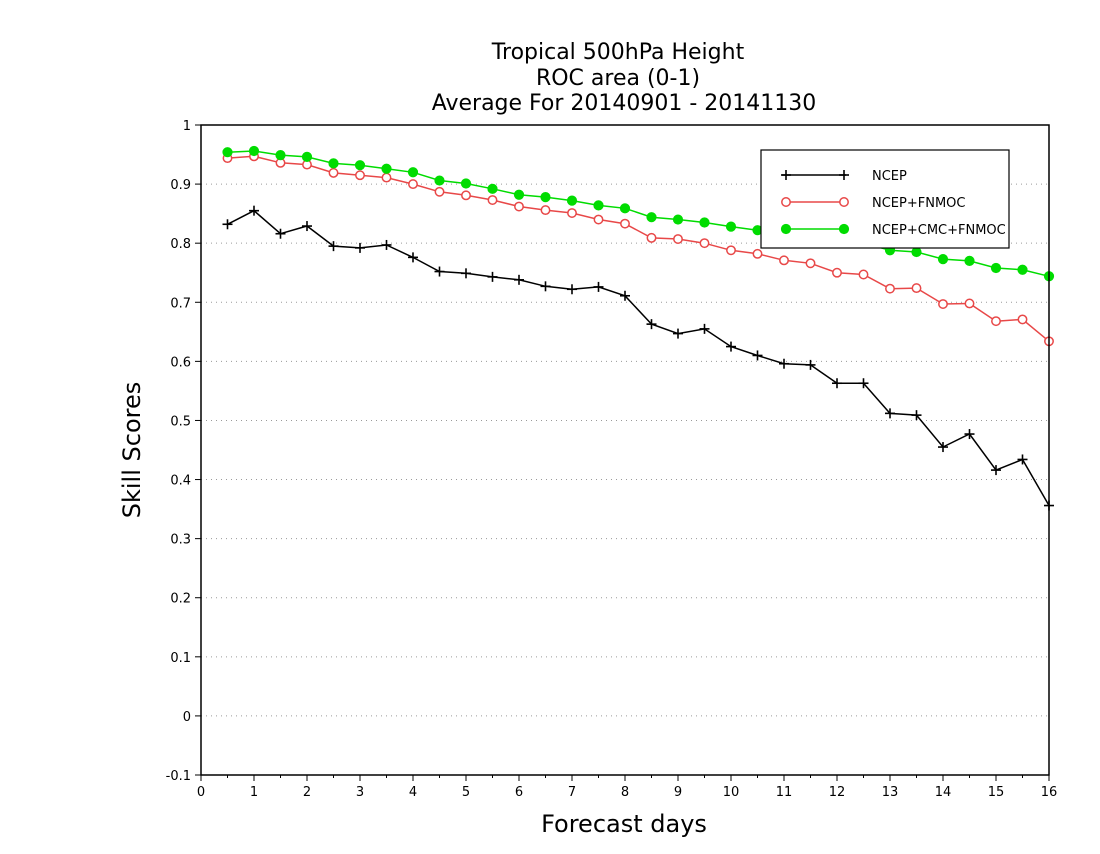 Image resolution: width=1100 pixels, height=854 pixels. Describe the element at coordinates (180, 599) in the screenshot. I see `y-tick-label: 0.2` at that location.